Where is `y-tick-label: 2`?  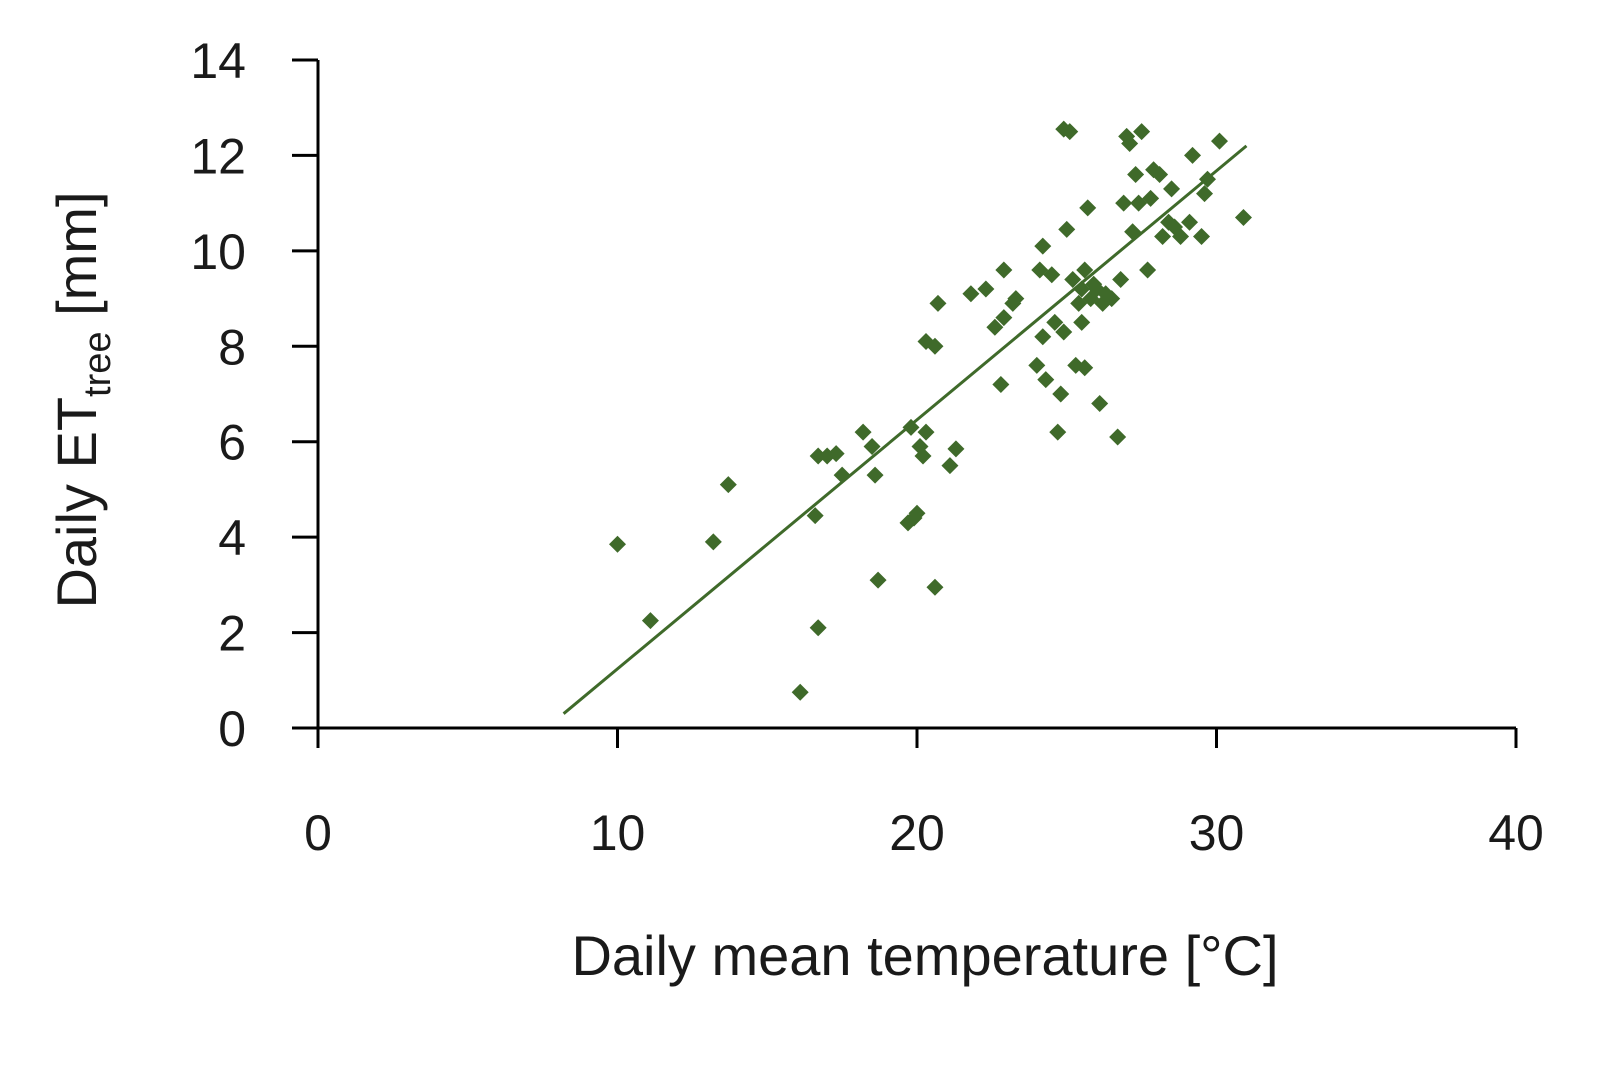
y-tick-label: 2 is located at coordinates (232, 634).